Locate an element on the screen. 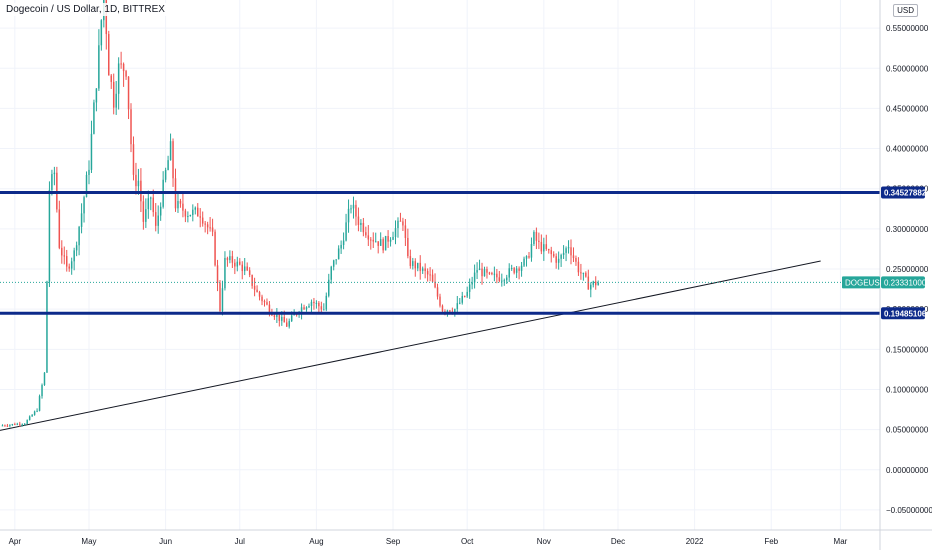  y-tick-label: 0.45000000 is located at coordinates (907, 108).